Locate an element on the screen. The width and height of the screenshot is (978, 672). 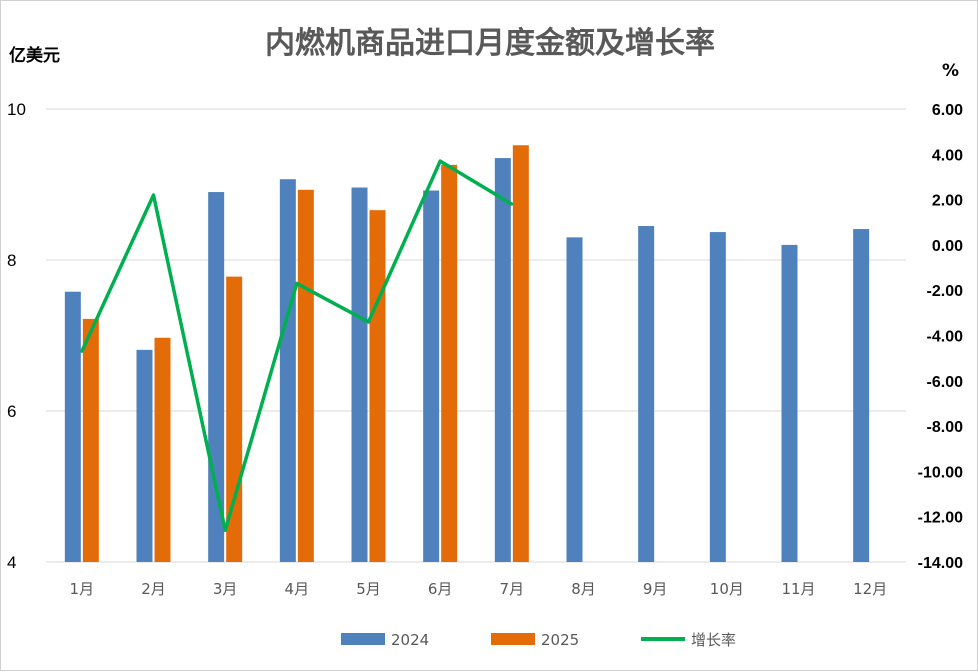
legend-label: 增长率 is located at coordinates (713, 640).